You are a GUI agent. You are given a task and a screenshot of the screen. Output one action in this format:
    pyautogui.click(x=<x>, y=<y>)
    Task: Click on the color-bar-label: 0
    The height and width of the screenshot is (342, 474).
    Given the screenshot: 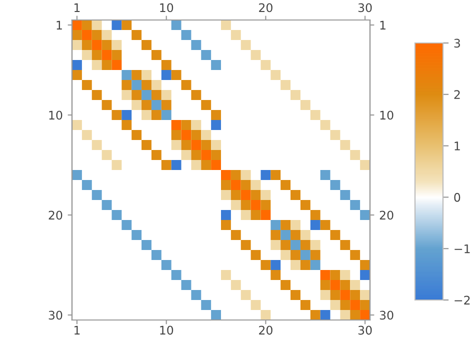 What is the action you would take?
    pyautogui.click(x=457, y=197)
    